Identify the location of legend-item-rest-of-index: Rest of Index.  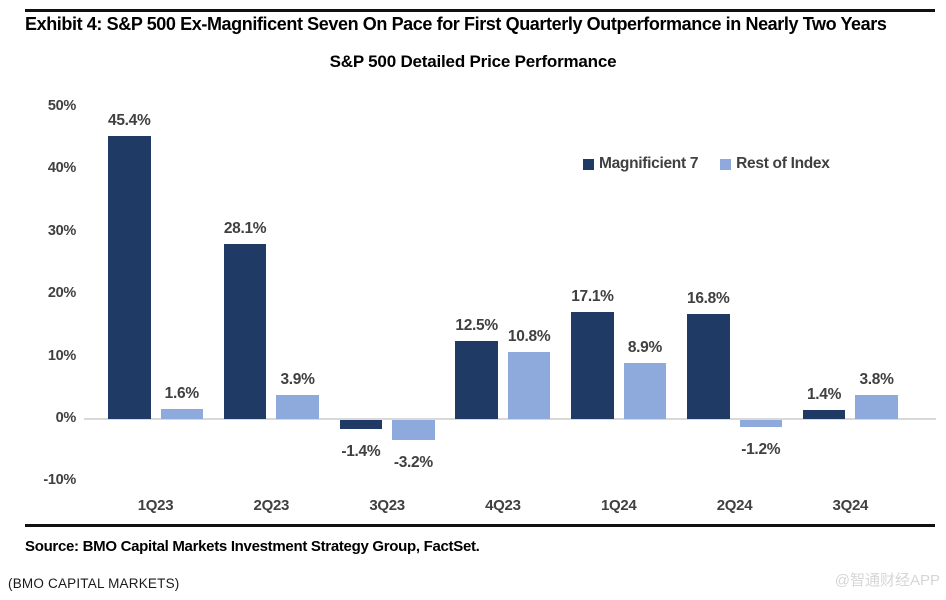
(775, 164).